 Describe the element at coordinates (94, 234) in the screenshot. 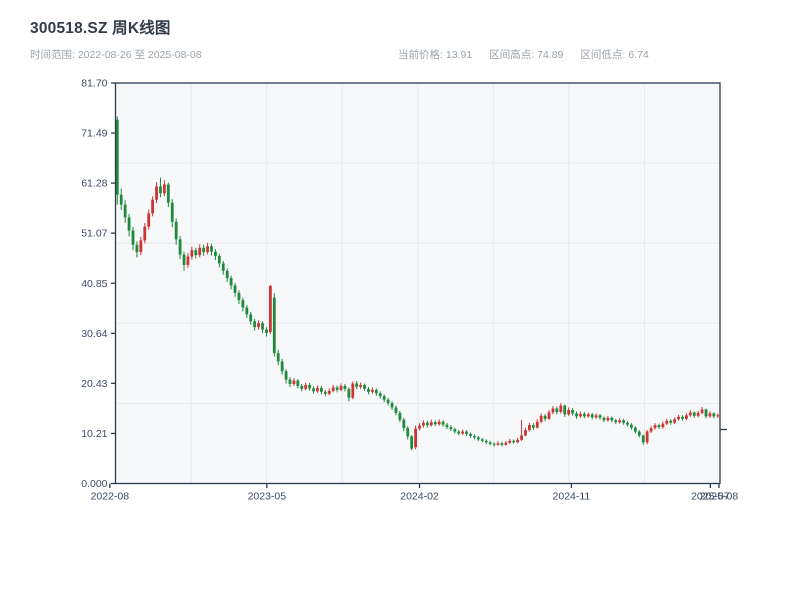

I see `y-tick-label: 51.07` at that location.